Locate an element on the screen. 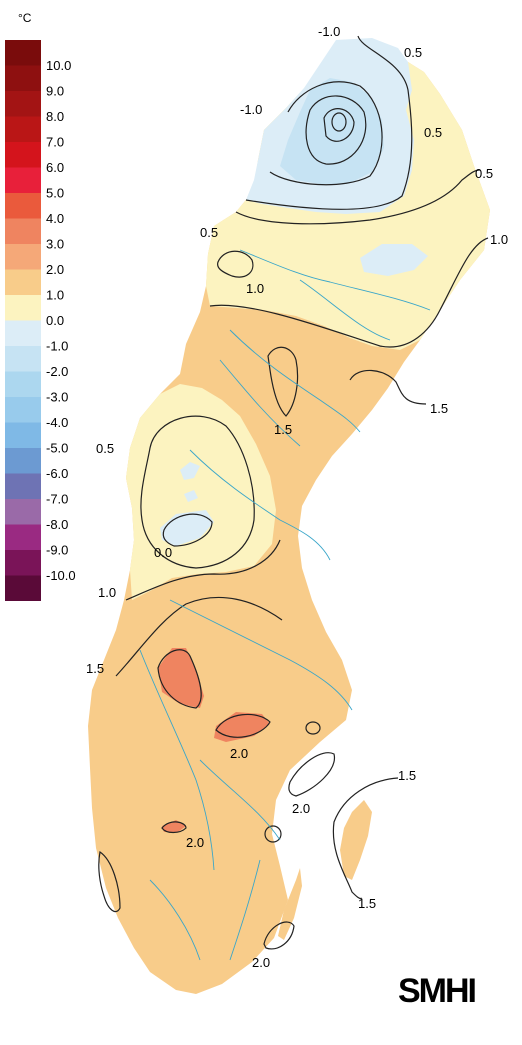 This screenshot has height=1045, width=522. legend-label: -3.0 is located at coordinates (57, 397).